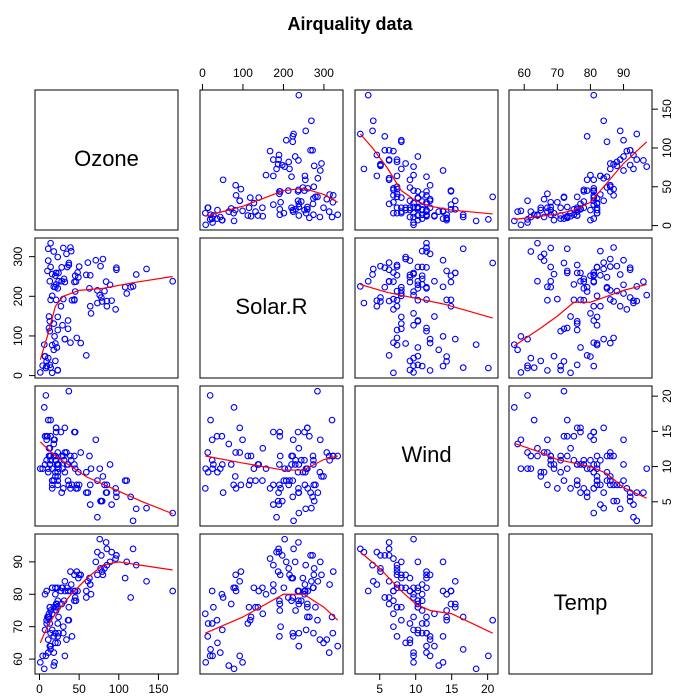 This screenshot has height=698, width=681. What do you see at coordinates (18, 336) in the screenshot?
I see `y-tick-label: 100` at bounding box center [18, 336].